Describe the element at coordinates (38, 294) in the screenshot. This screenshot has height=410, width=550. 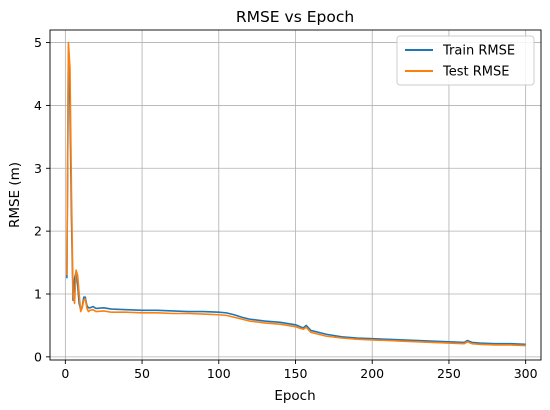
I see `y-tick-label: 1` at that location.